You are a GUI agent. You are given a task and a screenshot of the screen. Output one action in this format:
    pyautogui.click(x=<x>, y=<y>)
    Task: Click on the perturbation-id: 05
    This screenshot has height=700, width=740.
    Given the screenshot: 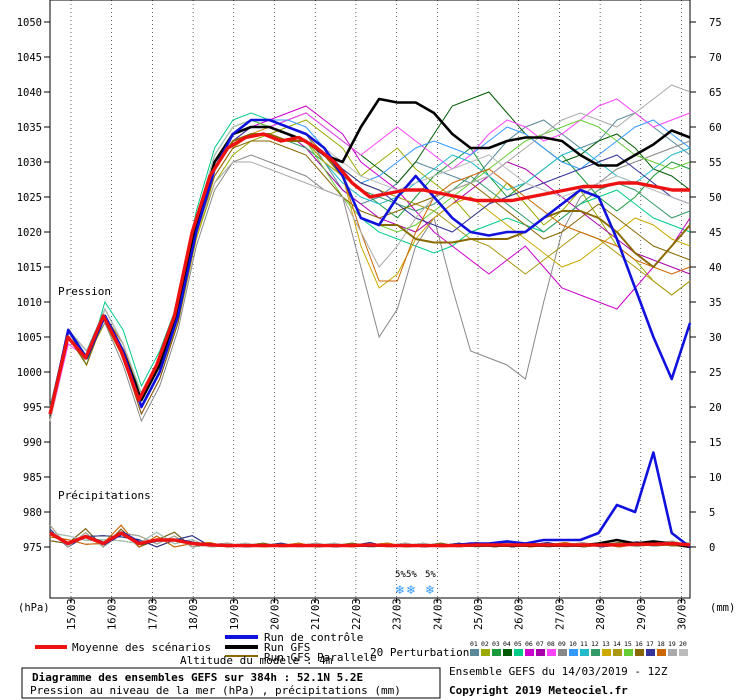 What is the action you would take?
    pyautogui.click(x=518, y=644)
    